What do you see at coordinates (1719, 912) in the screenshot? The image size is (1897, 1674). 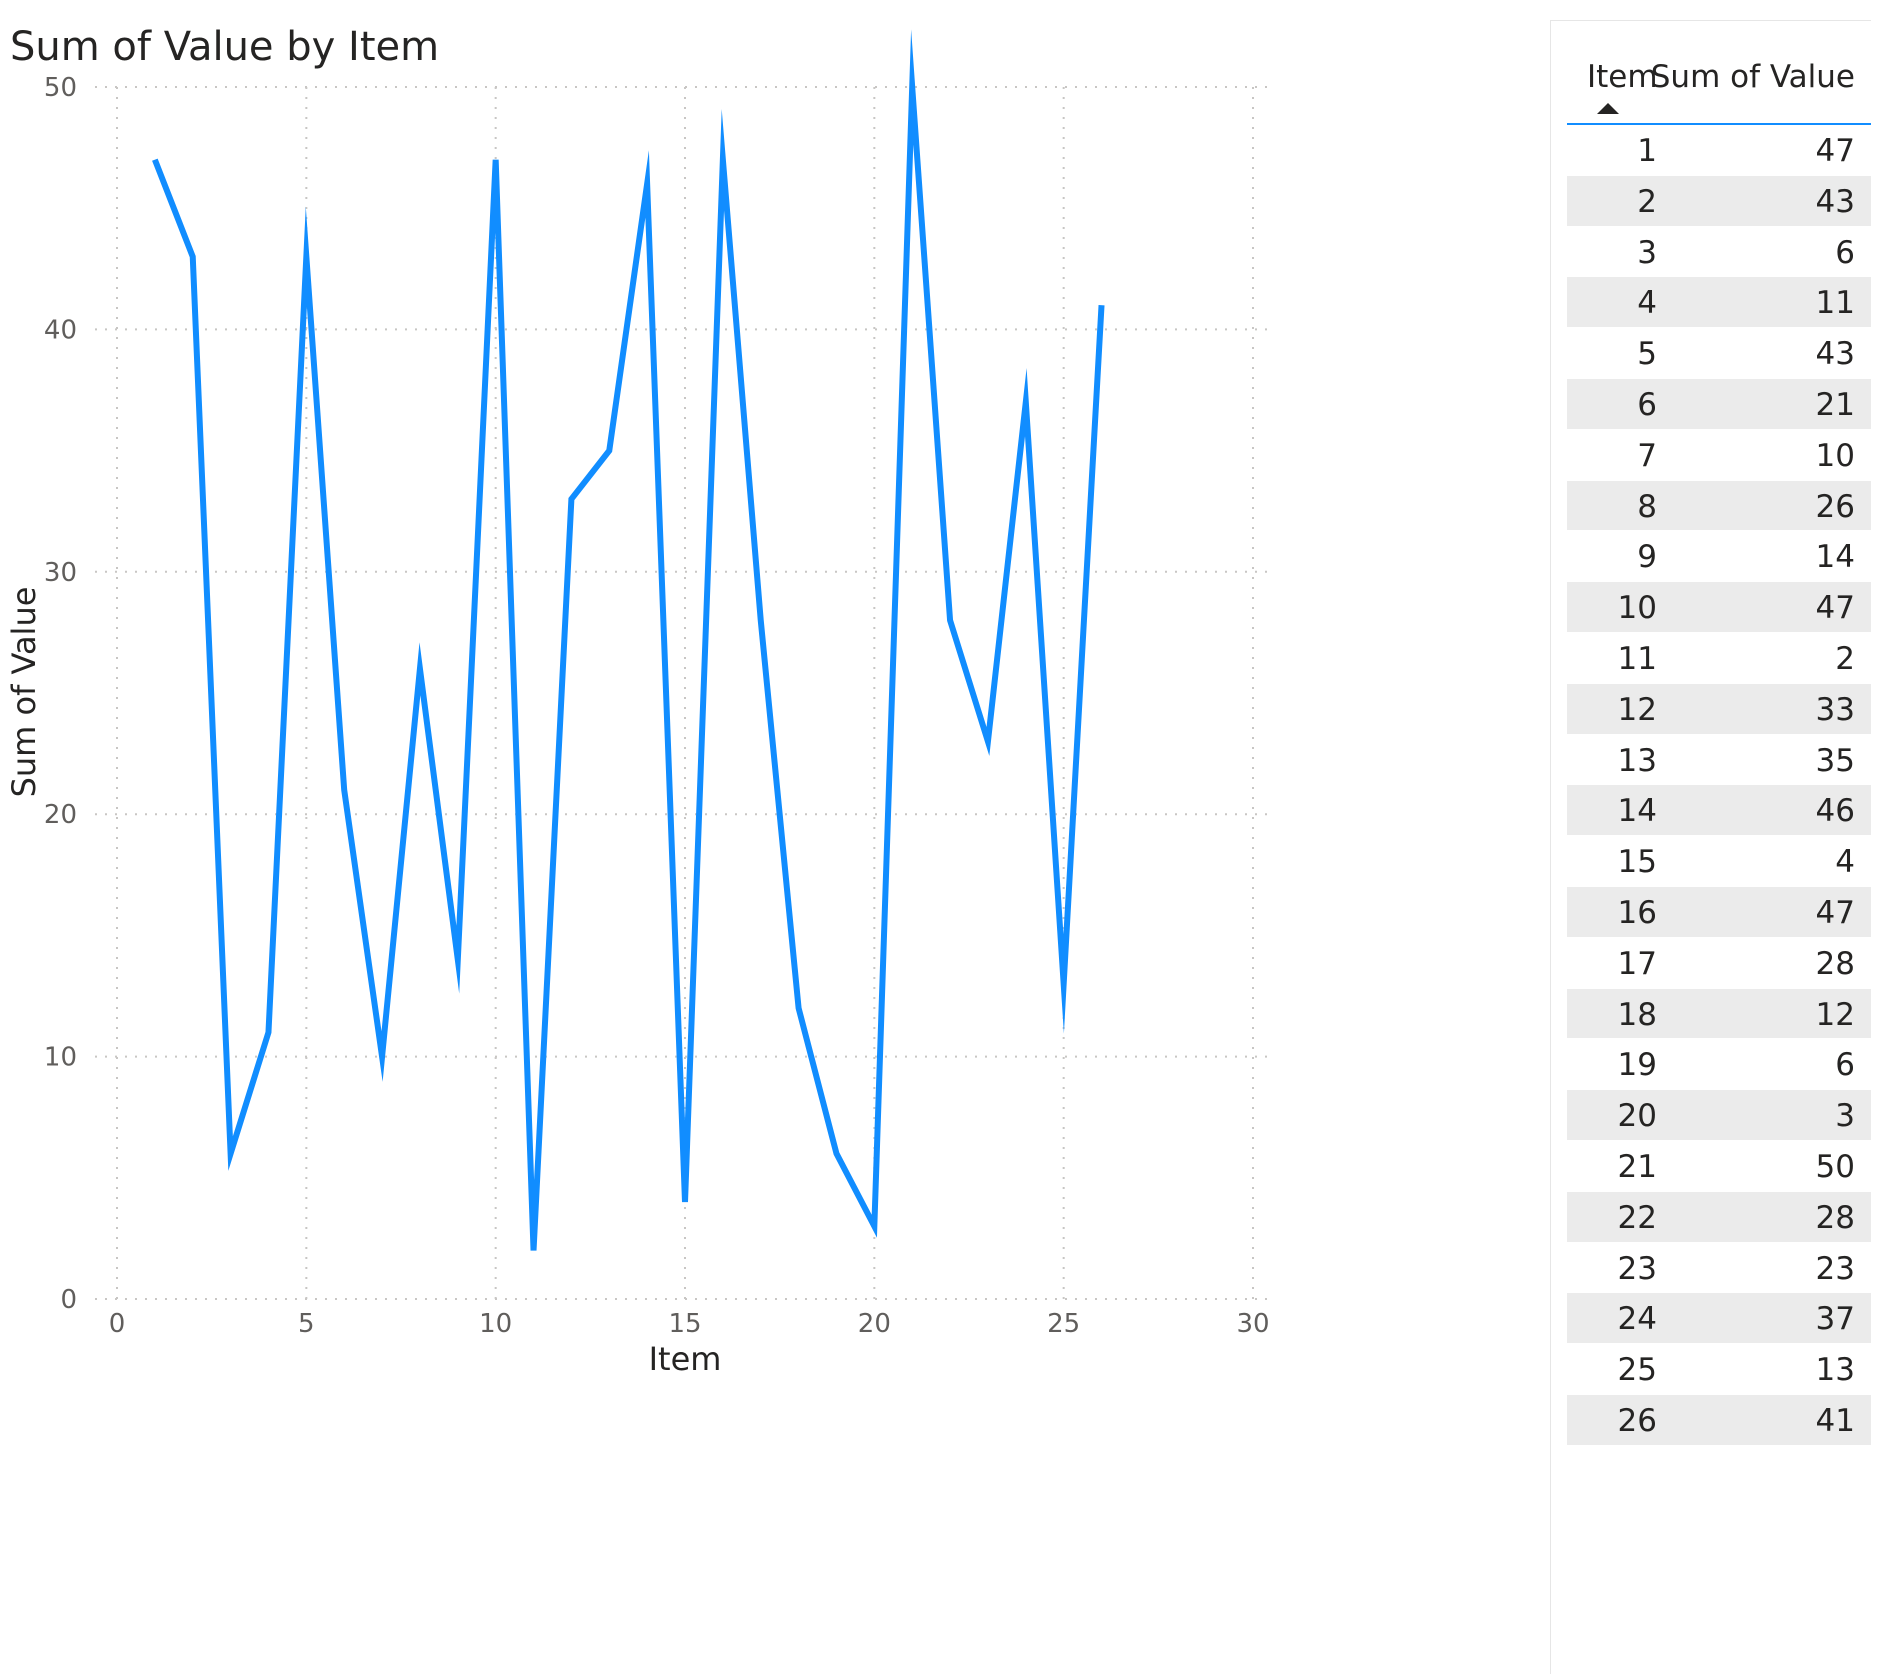 I see `table-row: 16 47` at bounding box center [1719, 912].